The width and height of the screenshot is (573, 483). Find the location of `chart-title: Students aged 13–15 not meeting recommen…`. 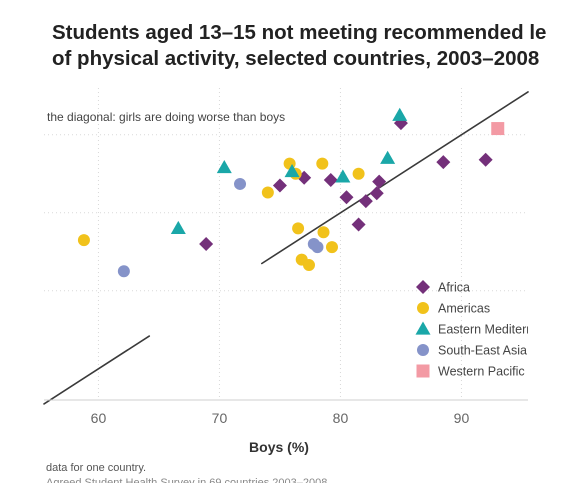

chart-title: Students aged 13–15 not meeting recommen… is located at coordinates (312, 46).